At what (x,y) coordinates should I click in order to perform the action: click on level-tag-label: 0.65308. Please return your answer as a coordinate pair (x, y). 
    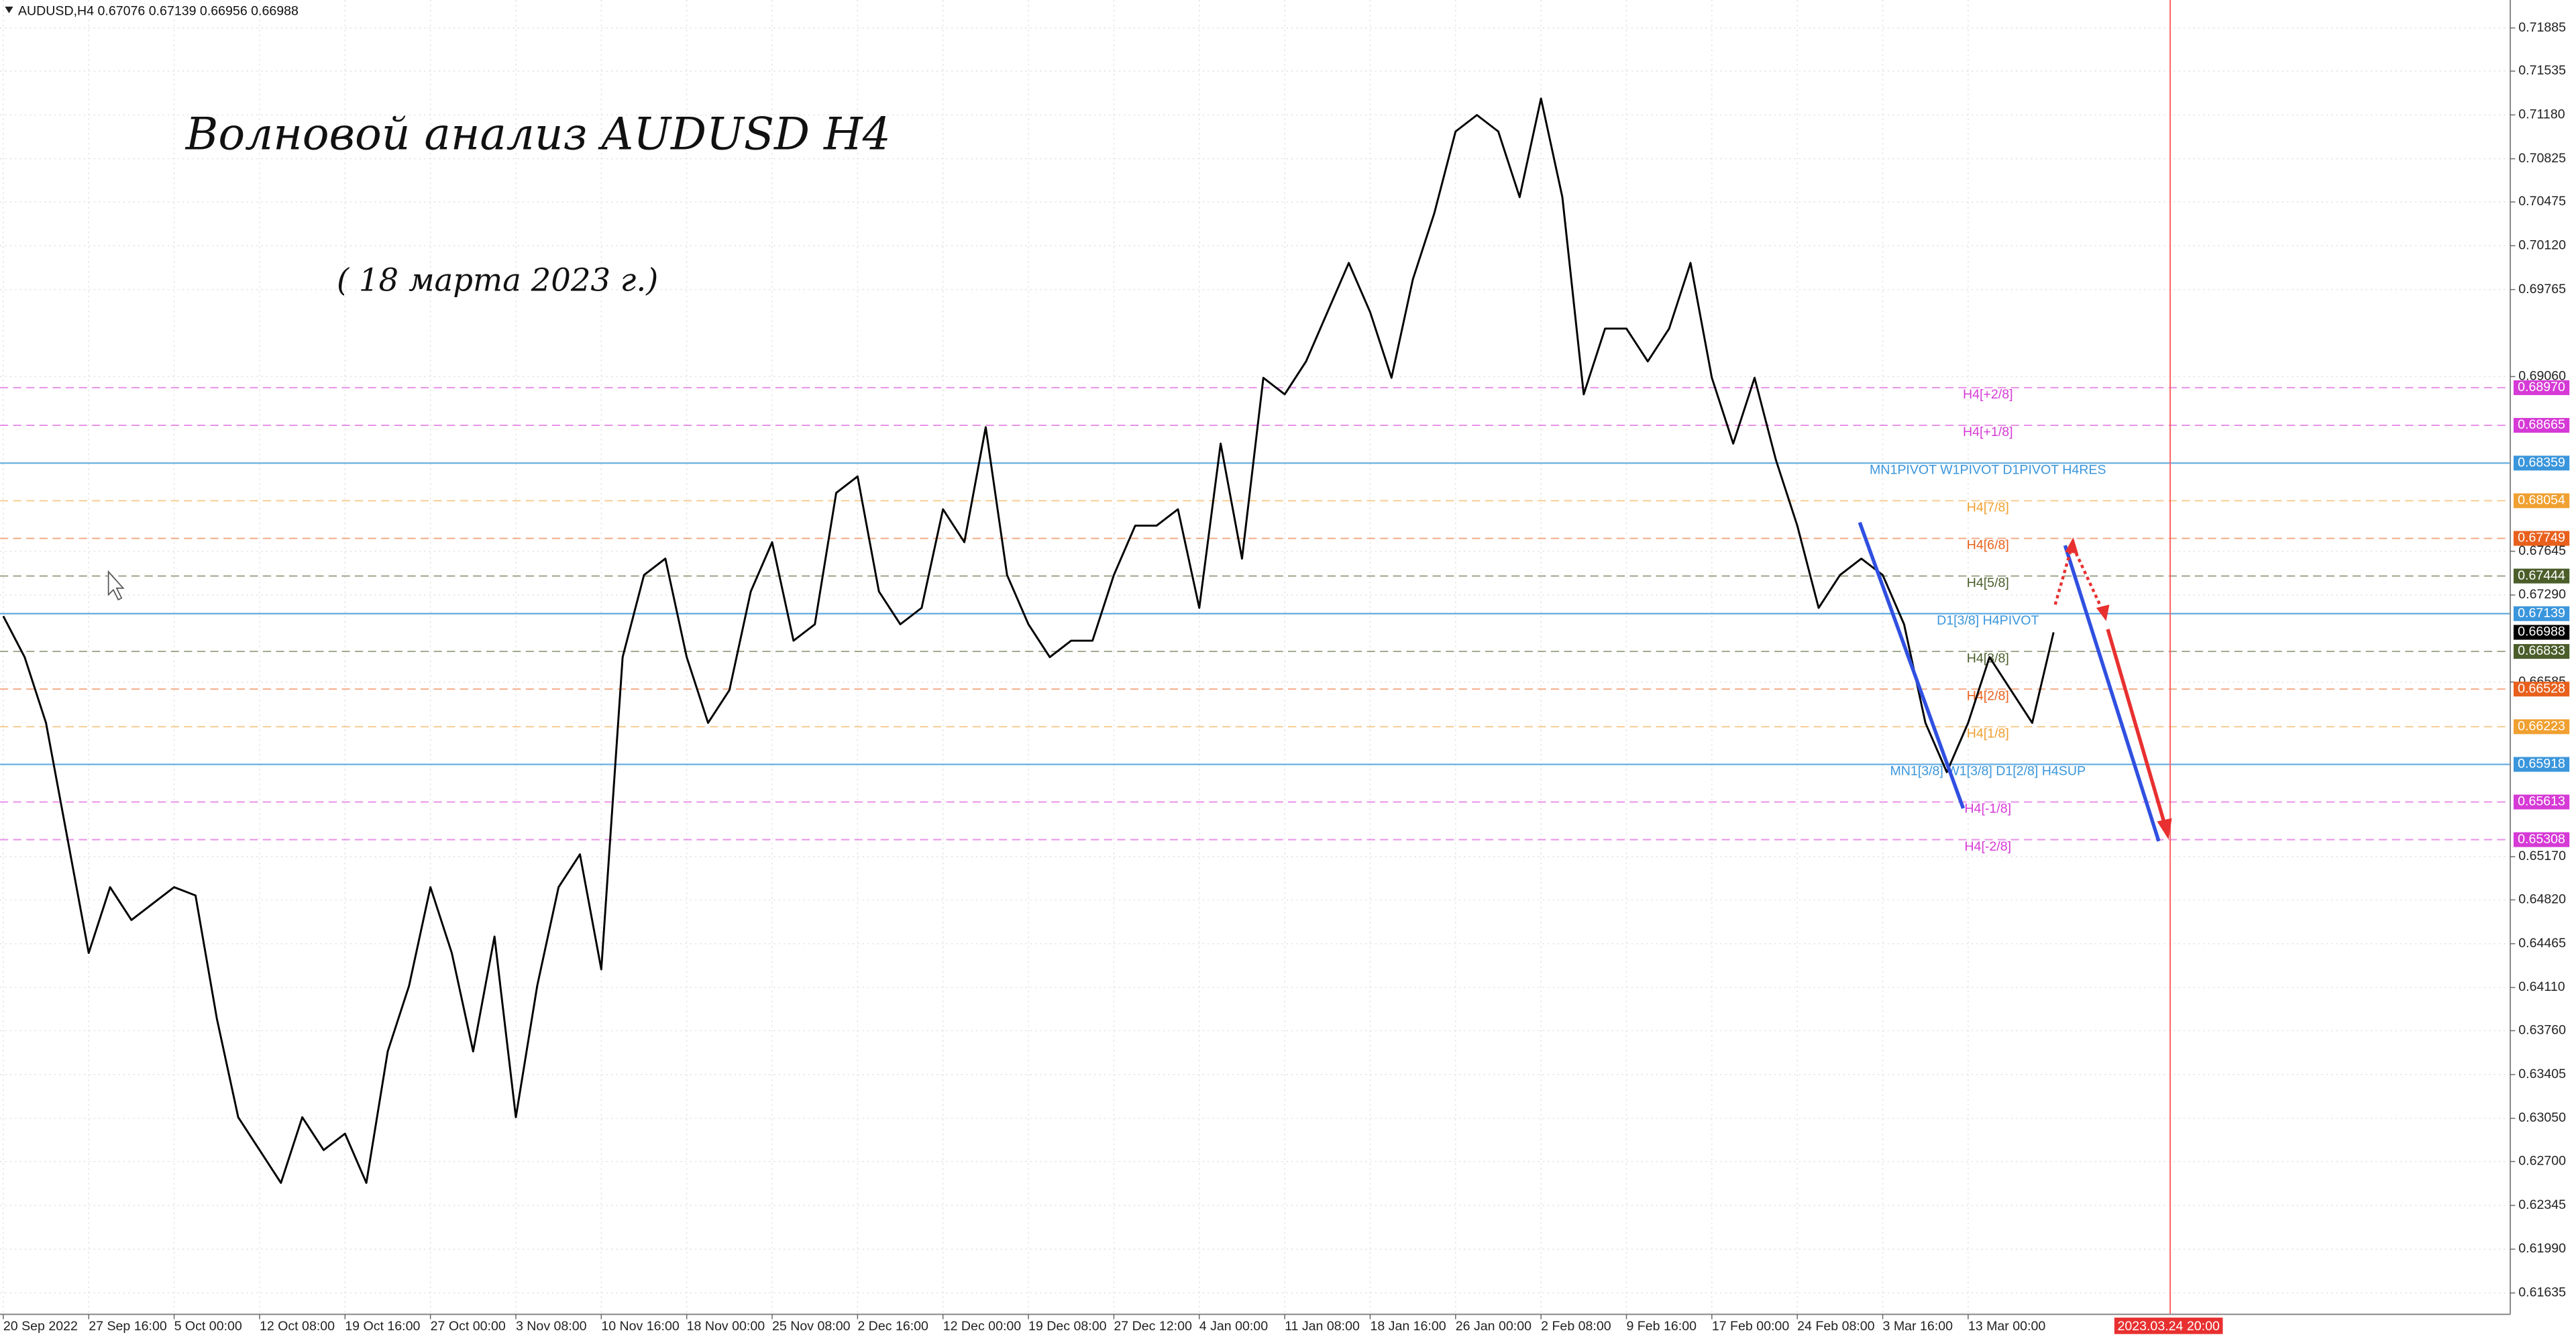
    Looking at the image, I should click on (2541, 839).